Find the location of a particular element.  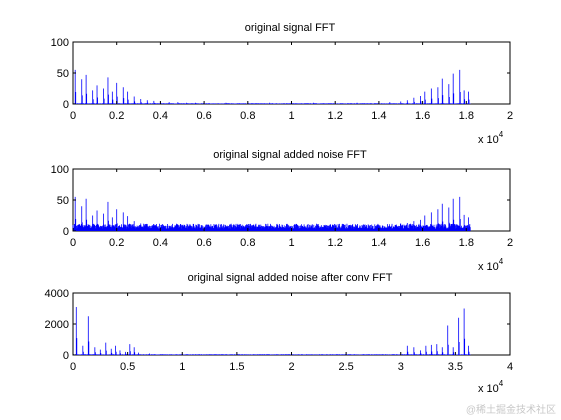

x-tick-label: 0.5 is located at coordinates (127, 367).